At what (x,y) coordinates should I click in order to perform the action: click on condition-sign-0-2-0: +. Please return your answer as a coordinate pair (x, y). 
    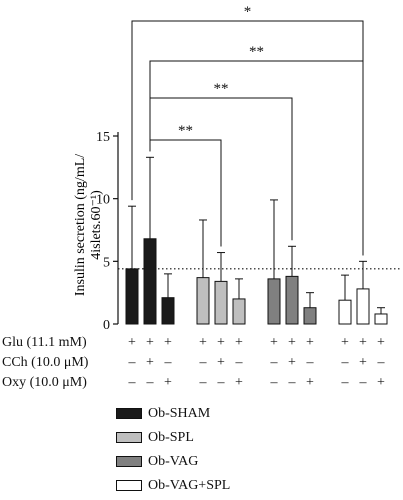
    Looking at the image, I should click on (274, 342).